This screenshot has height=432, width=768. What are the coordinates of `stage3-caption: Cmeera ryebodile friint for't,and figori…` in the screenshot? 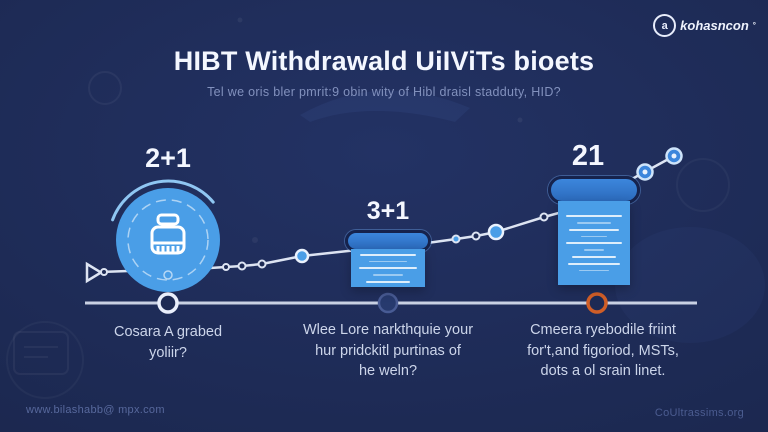 It's located at (603, 351).